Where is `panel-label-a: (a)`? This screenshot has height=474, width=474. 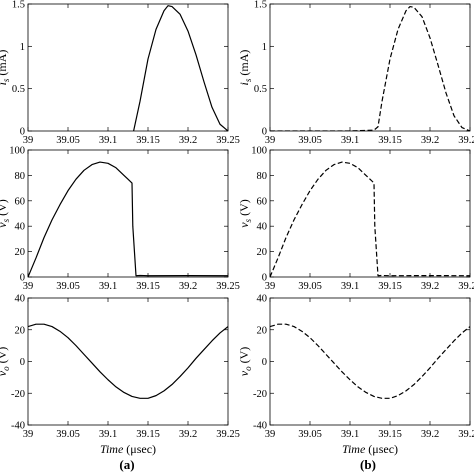
panel-label-a: (a) is located at coordinates (126, 464).